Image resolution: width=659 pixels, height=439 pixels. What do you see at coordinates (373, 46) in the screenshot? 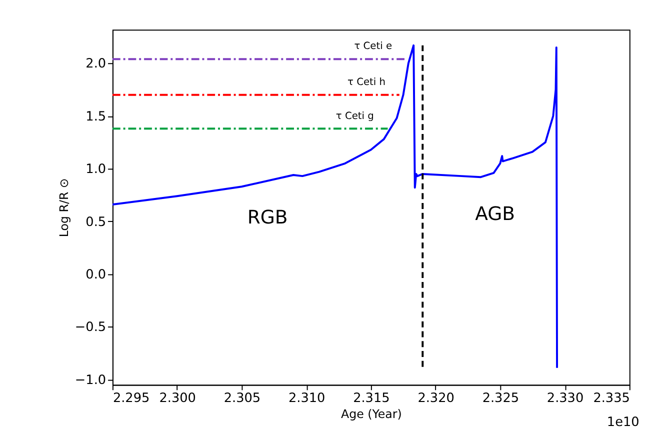
I see `series-label: τ Ceti e` at bounding box center [373, 46].